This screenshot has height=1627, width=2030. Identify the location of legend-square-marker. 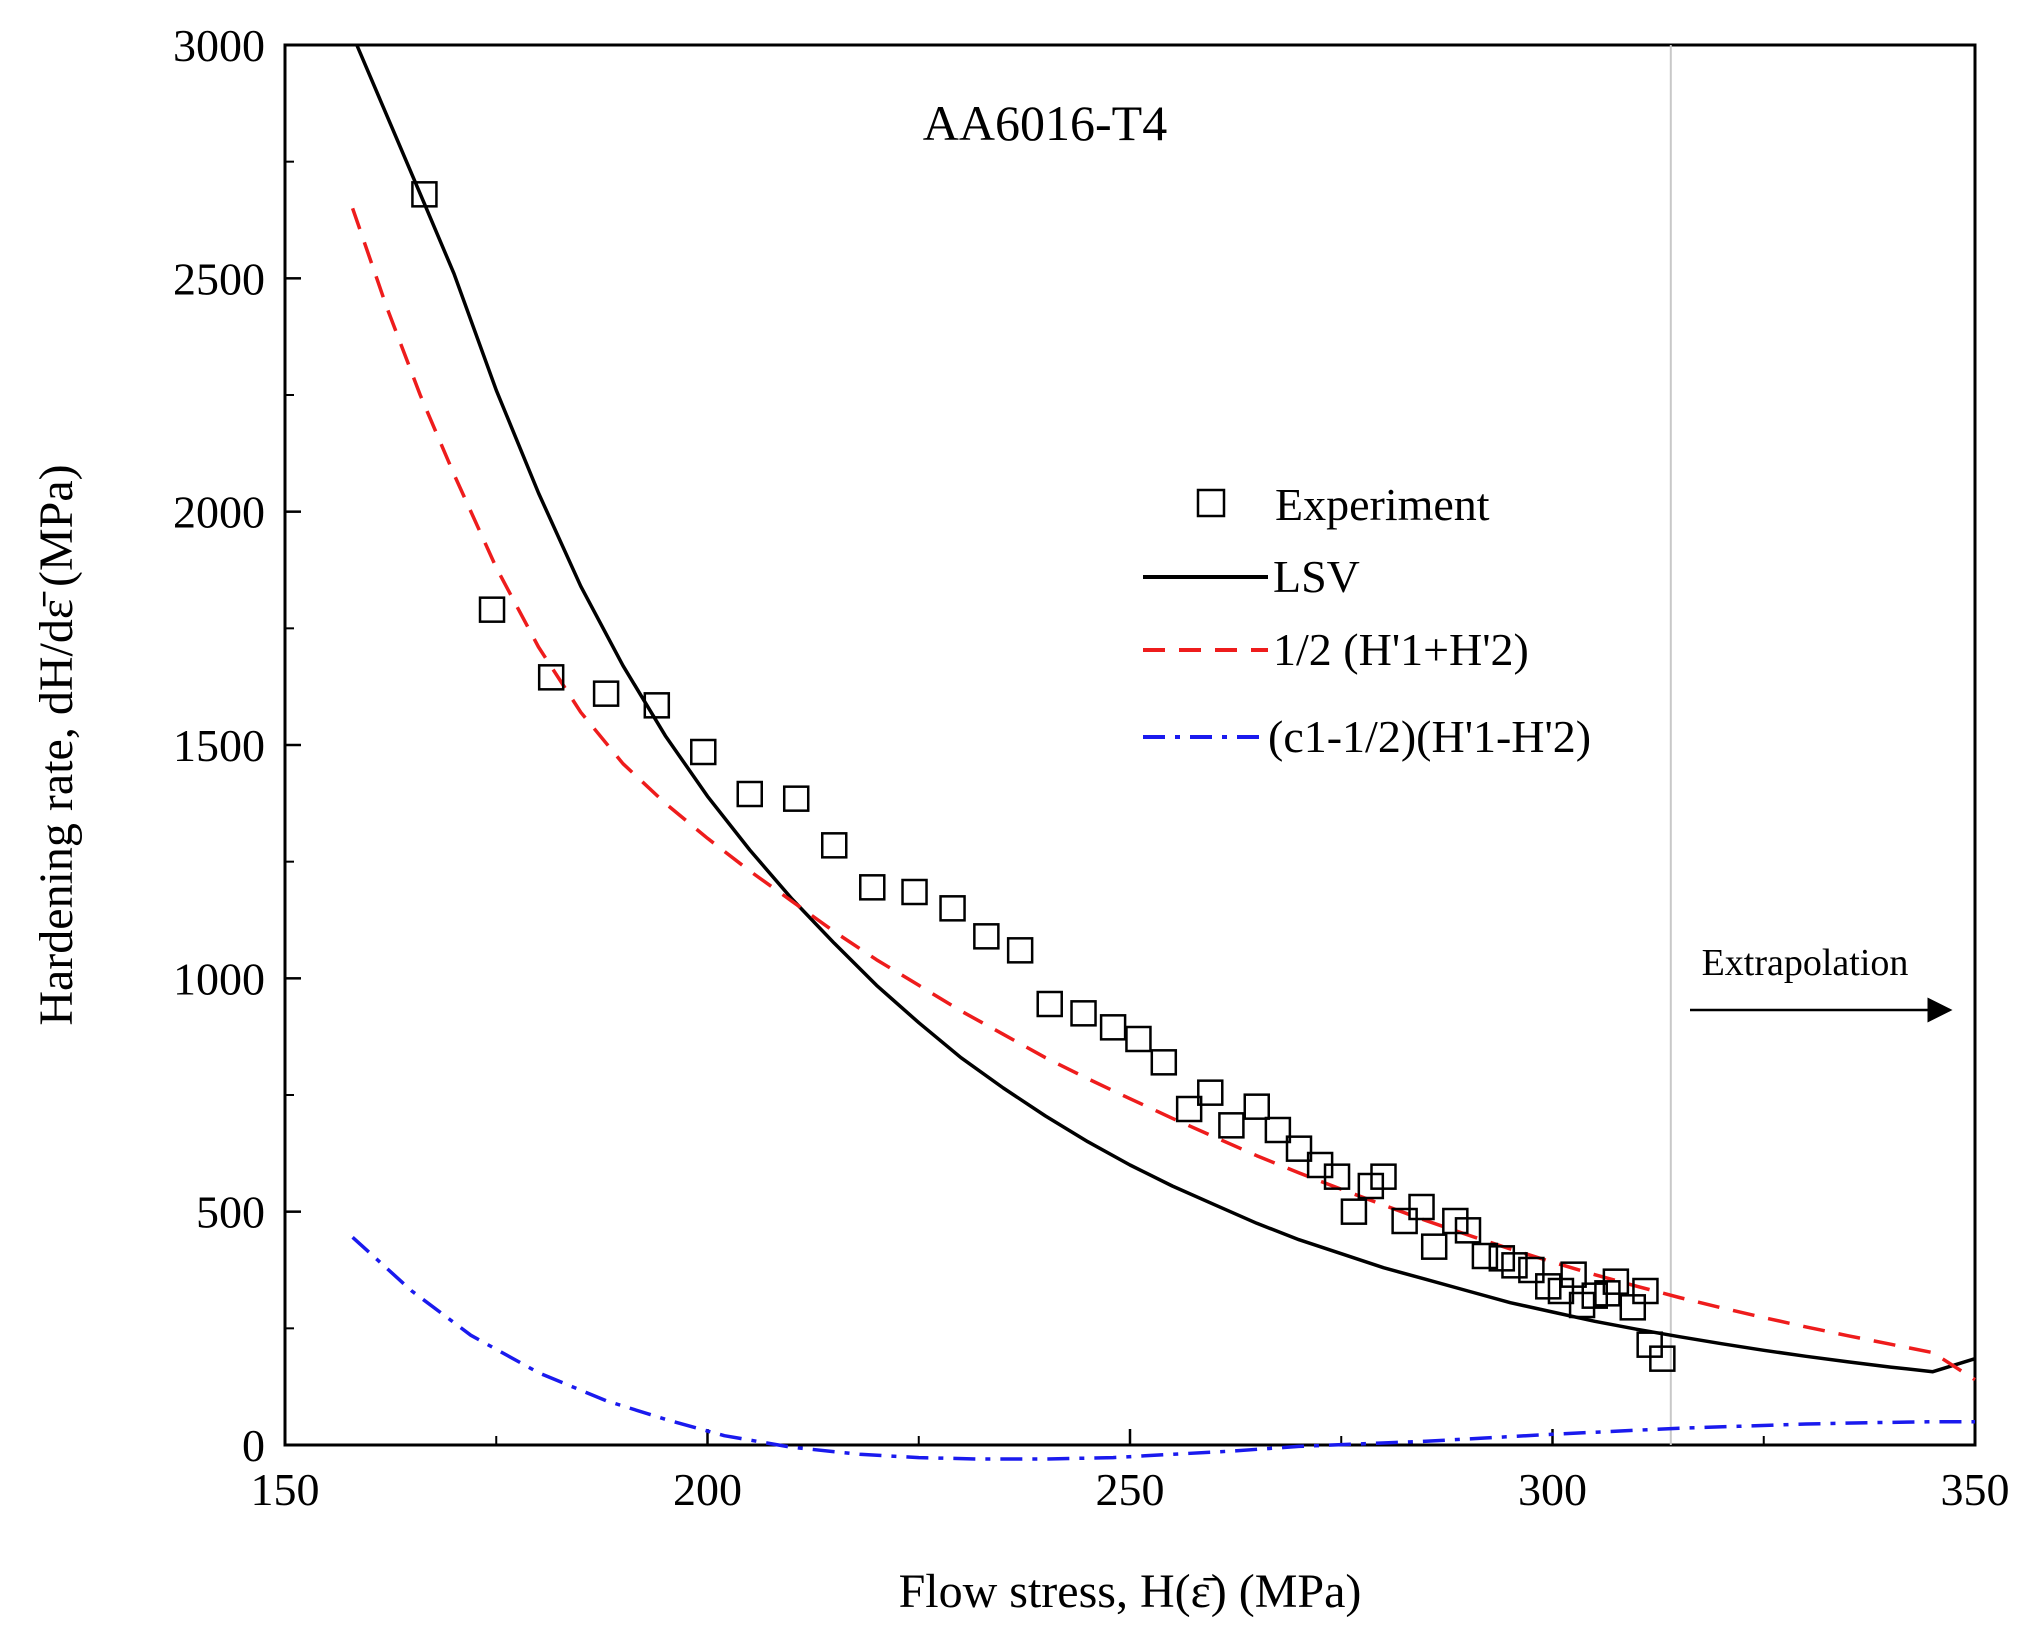
(1211, 503).